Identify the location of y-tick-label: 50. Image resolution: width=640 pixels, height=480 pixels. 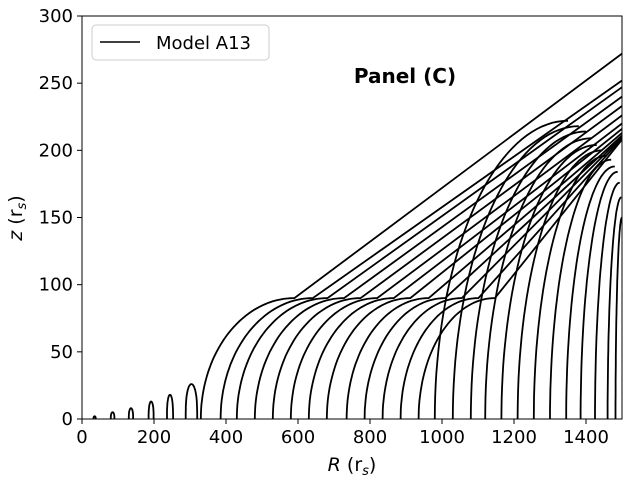
(61, 352).